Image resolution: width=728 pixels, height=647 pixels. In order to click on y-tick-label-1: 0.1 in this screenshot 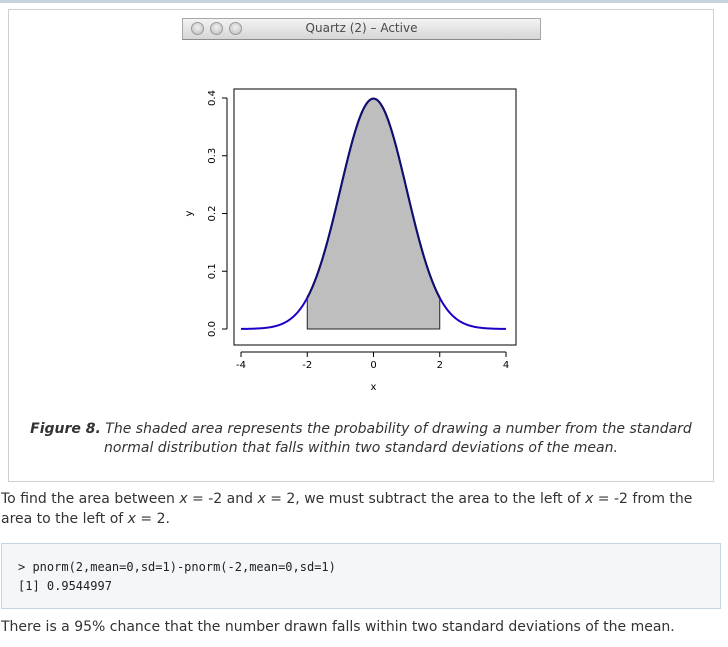, I will do `click(212, 271)`.